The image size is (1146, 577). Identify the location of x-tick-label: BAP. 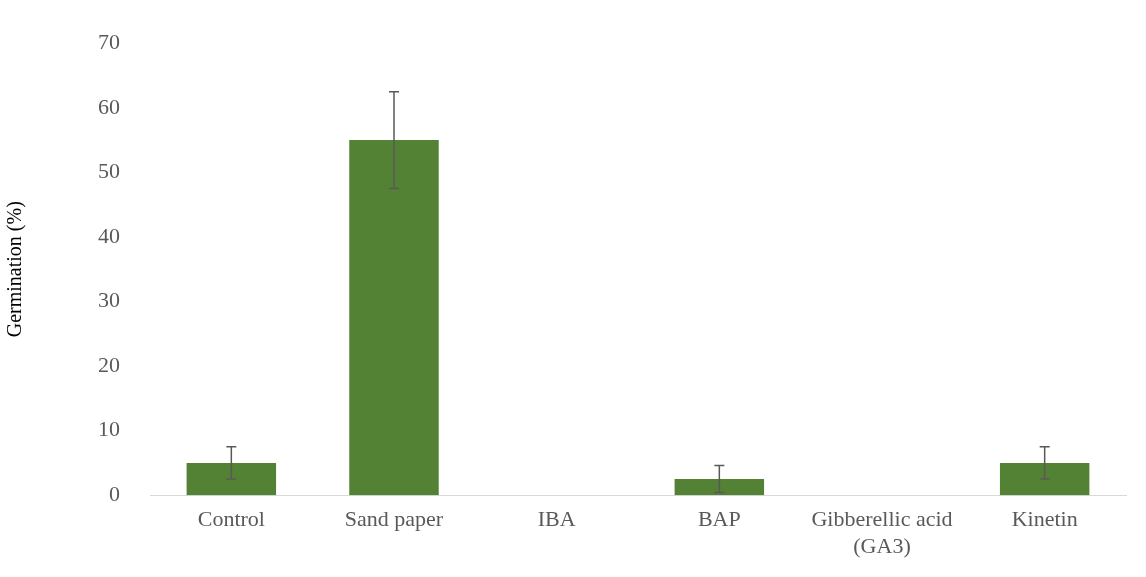
(719, 519).